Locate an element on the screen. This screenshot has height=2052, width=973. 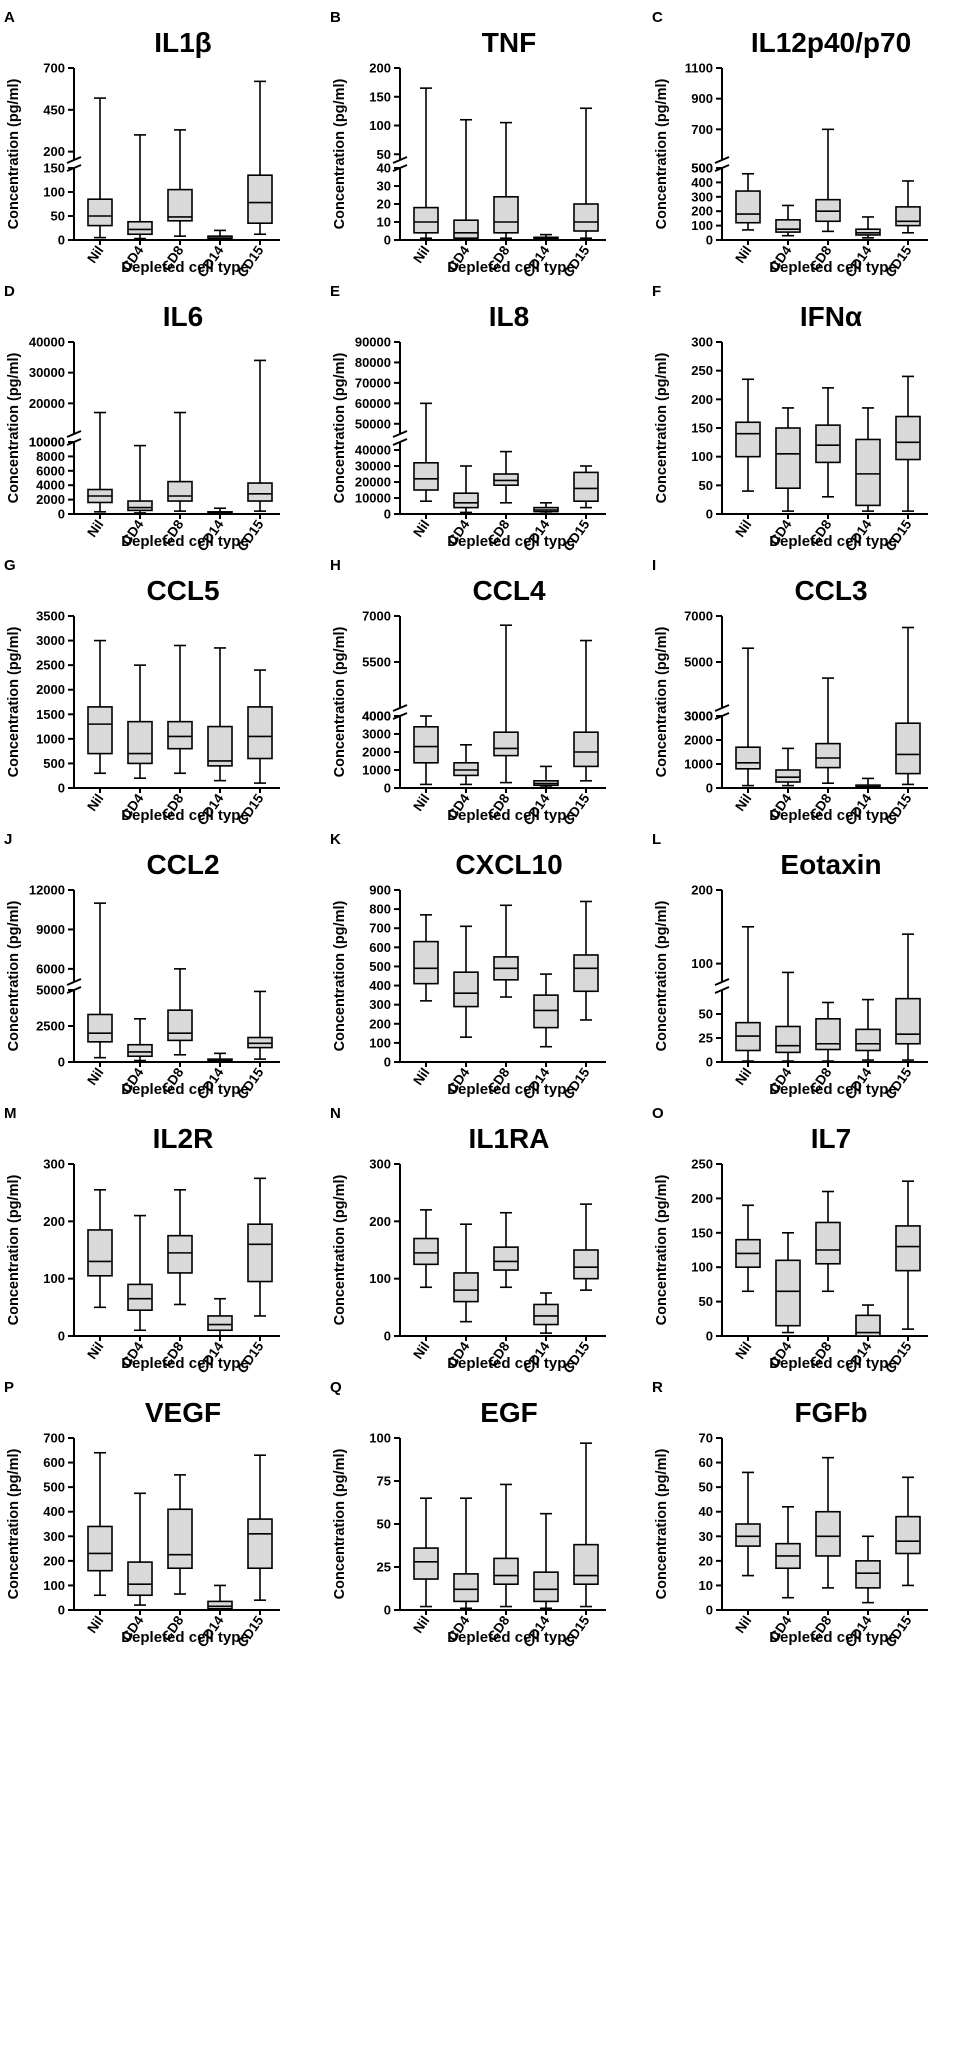
chart-title: CXCL10 is located at coordinates (508, 864).